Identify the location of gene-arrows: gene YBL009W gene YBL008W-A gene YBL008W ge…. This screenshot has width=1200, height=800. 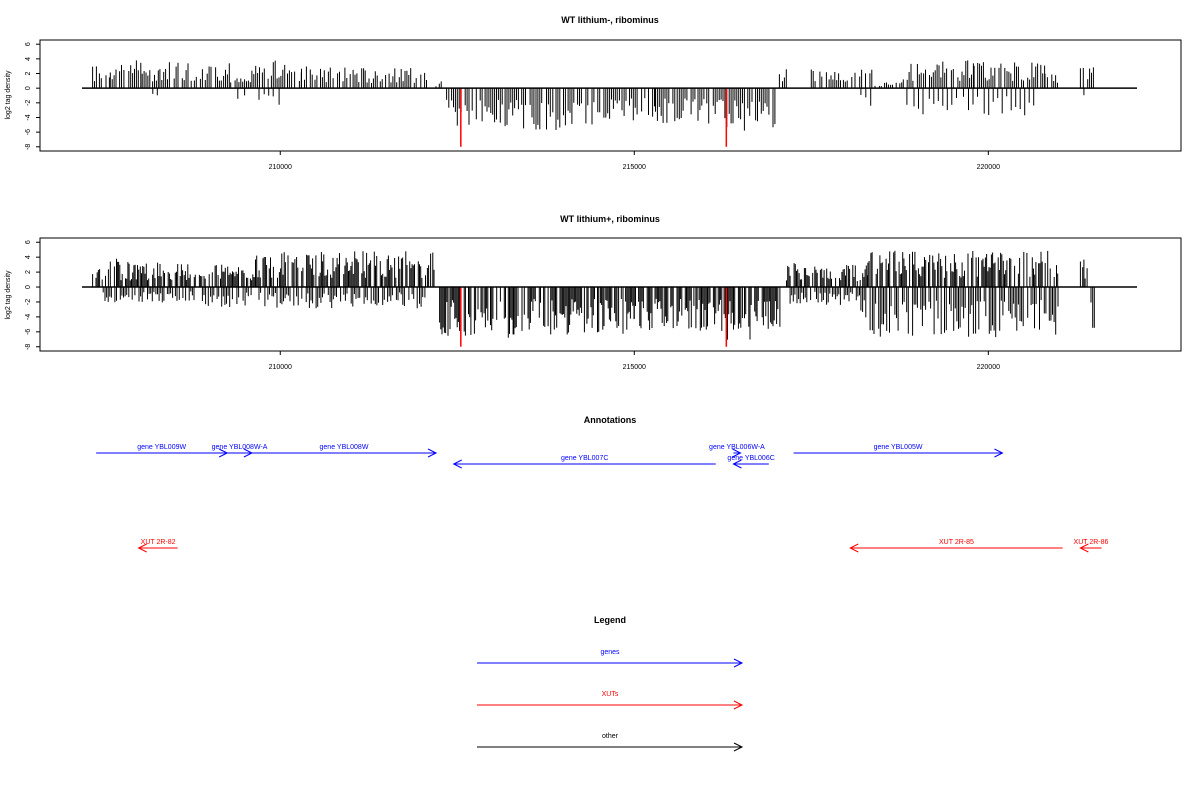
(550, 456).